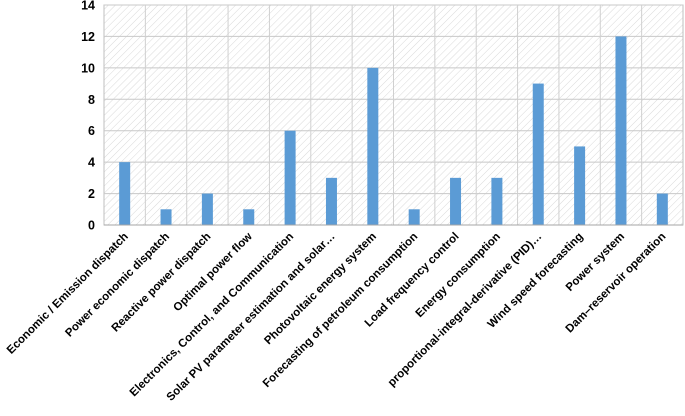 The width and height of the screenshot is (685, 416). What do you see at coordinates (91, 194) in the screenshot?
I see `y-tick-label: 2` at bounding box center [91, 194].